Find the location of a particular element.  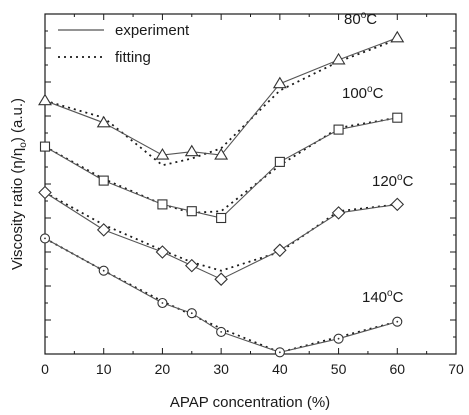

y-axis-title-sub: o is located at coordinates (23, 145).